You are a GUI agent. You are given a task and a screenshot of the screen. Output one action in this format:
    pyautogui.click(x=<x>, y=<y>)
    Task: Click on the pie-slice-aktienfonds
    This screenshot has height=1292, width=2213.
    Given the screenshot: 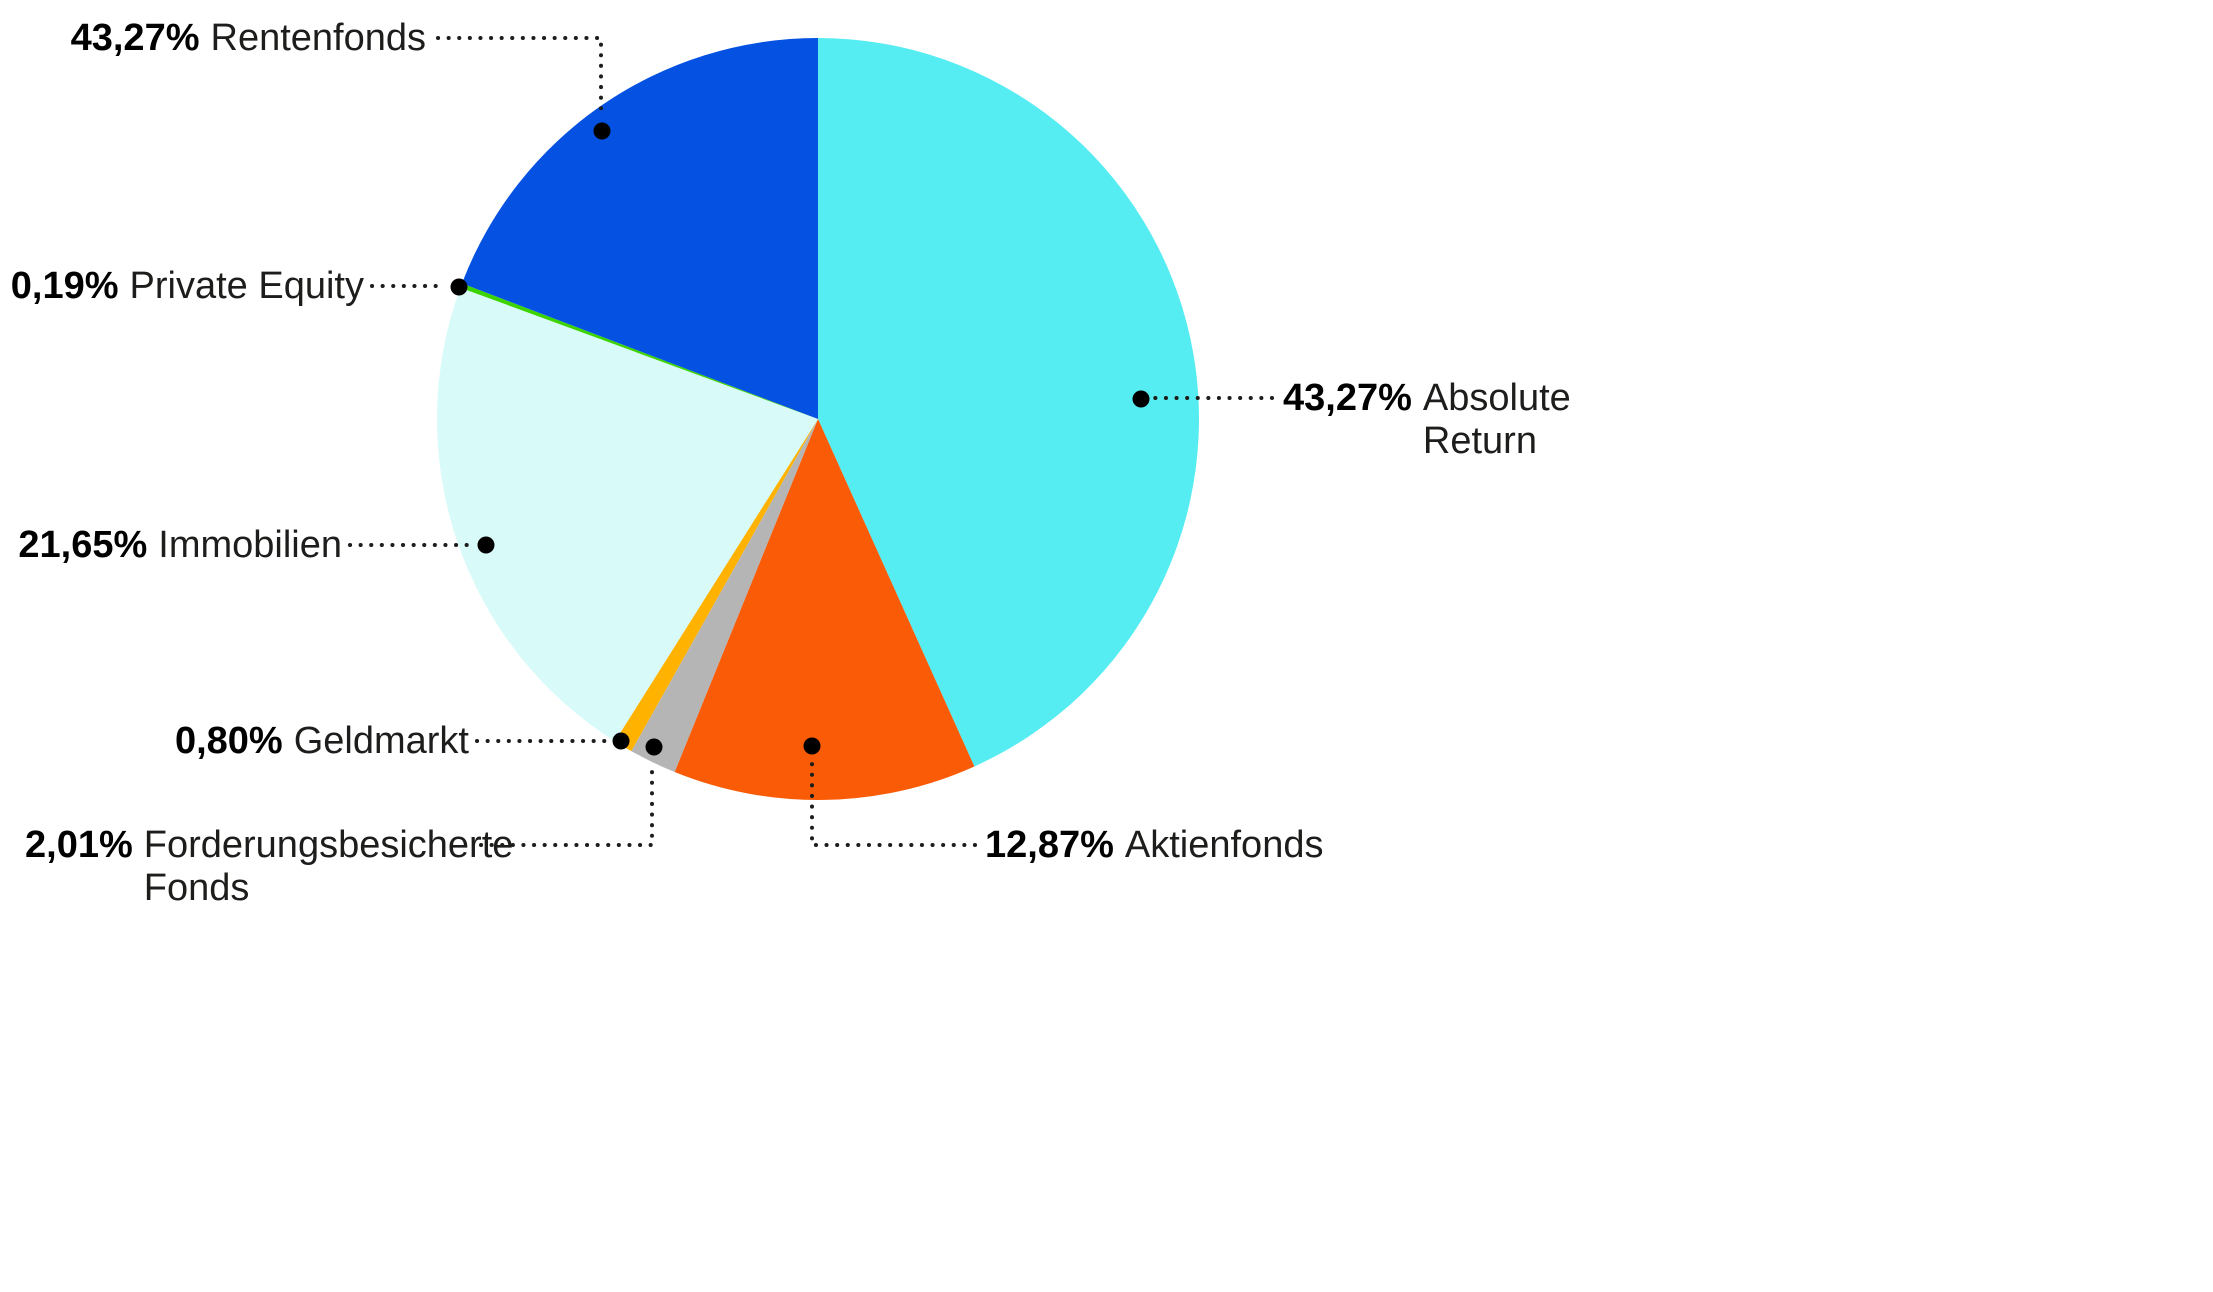 What is the action you would take?
    pyautogui.click(x=824, y=610)
    